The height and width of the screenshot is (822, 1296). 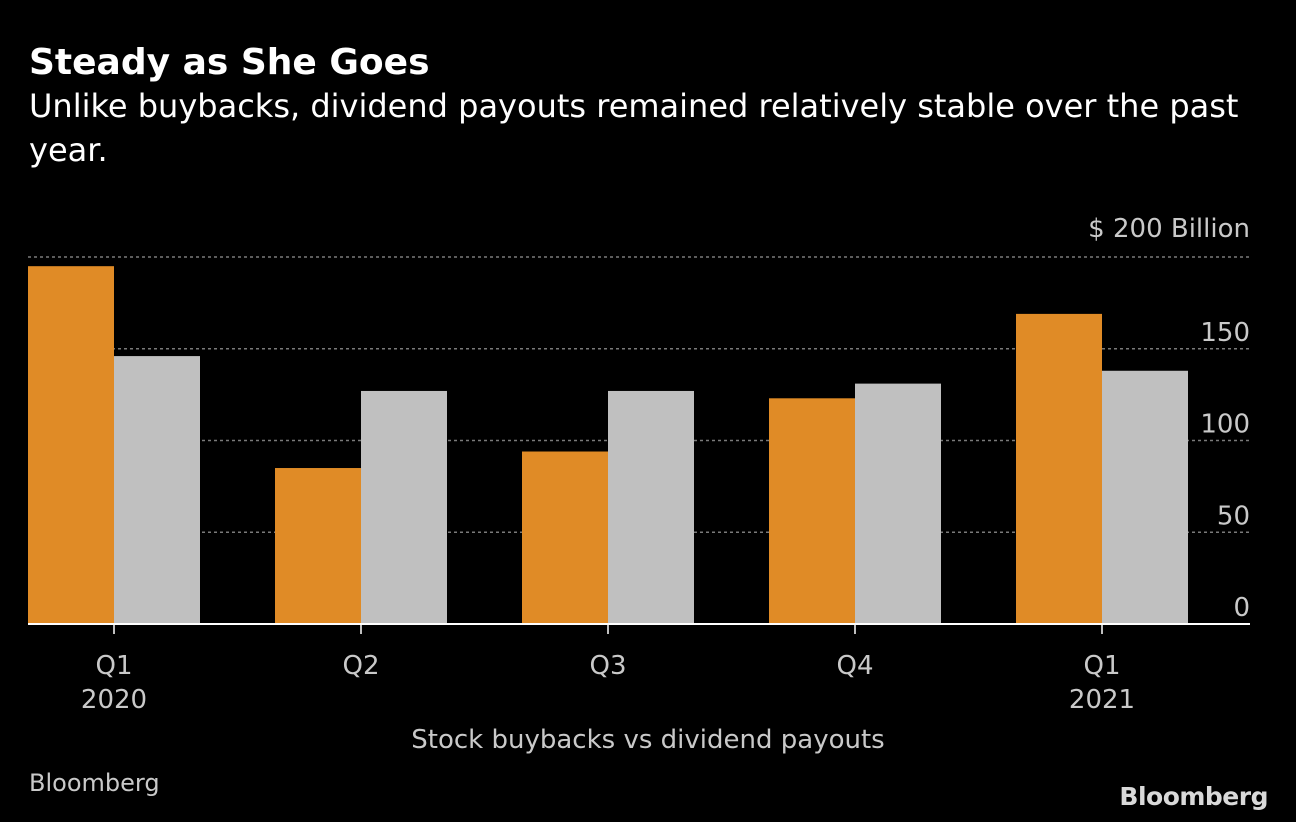 What do you see at coordinates (607, 666) in the screenshot?
I see `x-tick-label: Q3` at bounding box center [607, 666].